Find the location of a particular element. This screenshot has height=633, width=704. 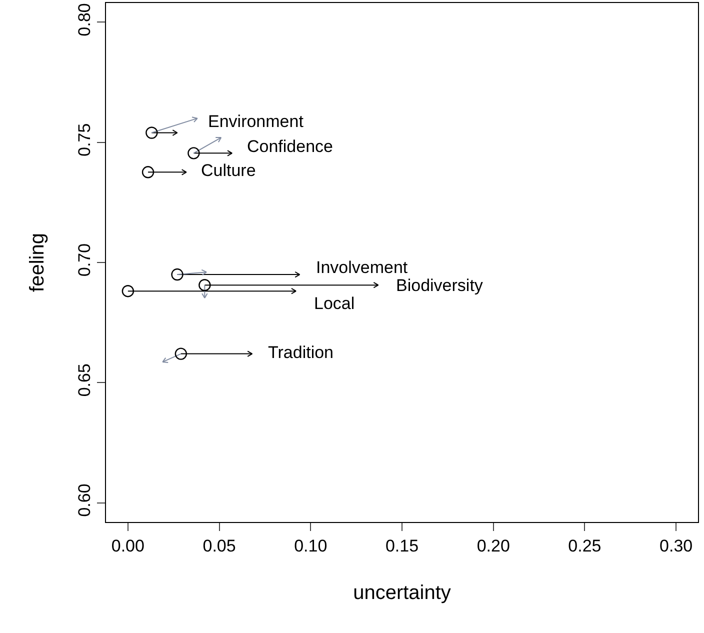

x-tick-label: 0.20 is located at coordinates (493, 546).